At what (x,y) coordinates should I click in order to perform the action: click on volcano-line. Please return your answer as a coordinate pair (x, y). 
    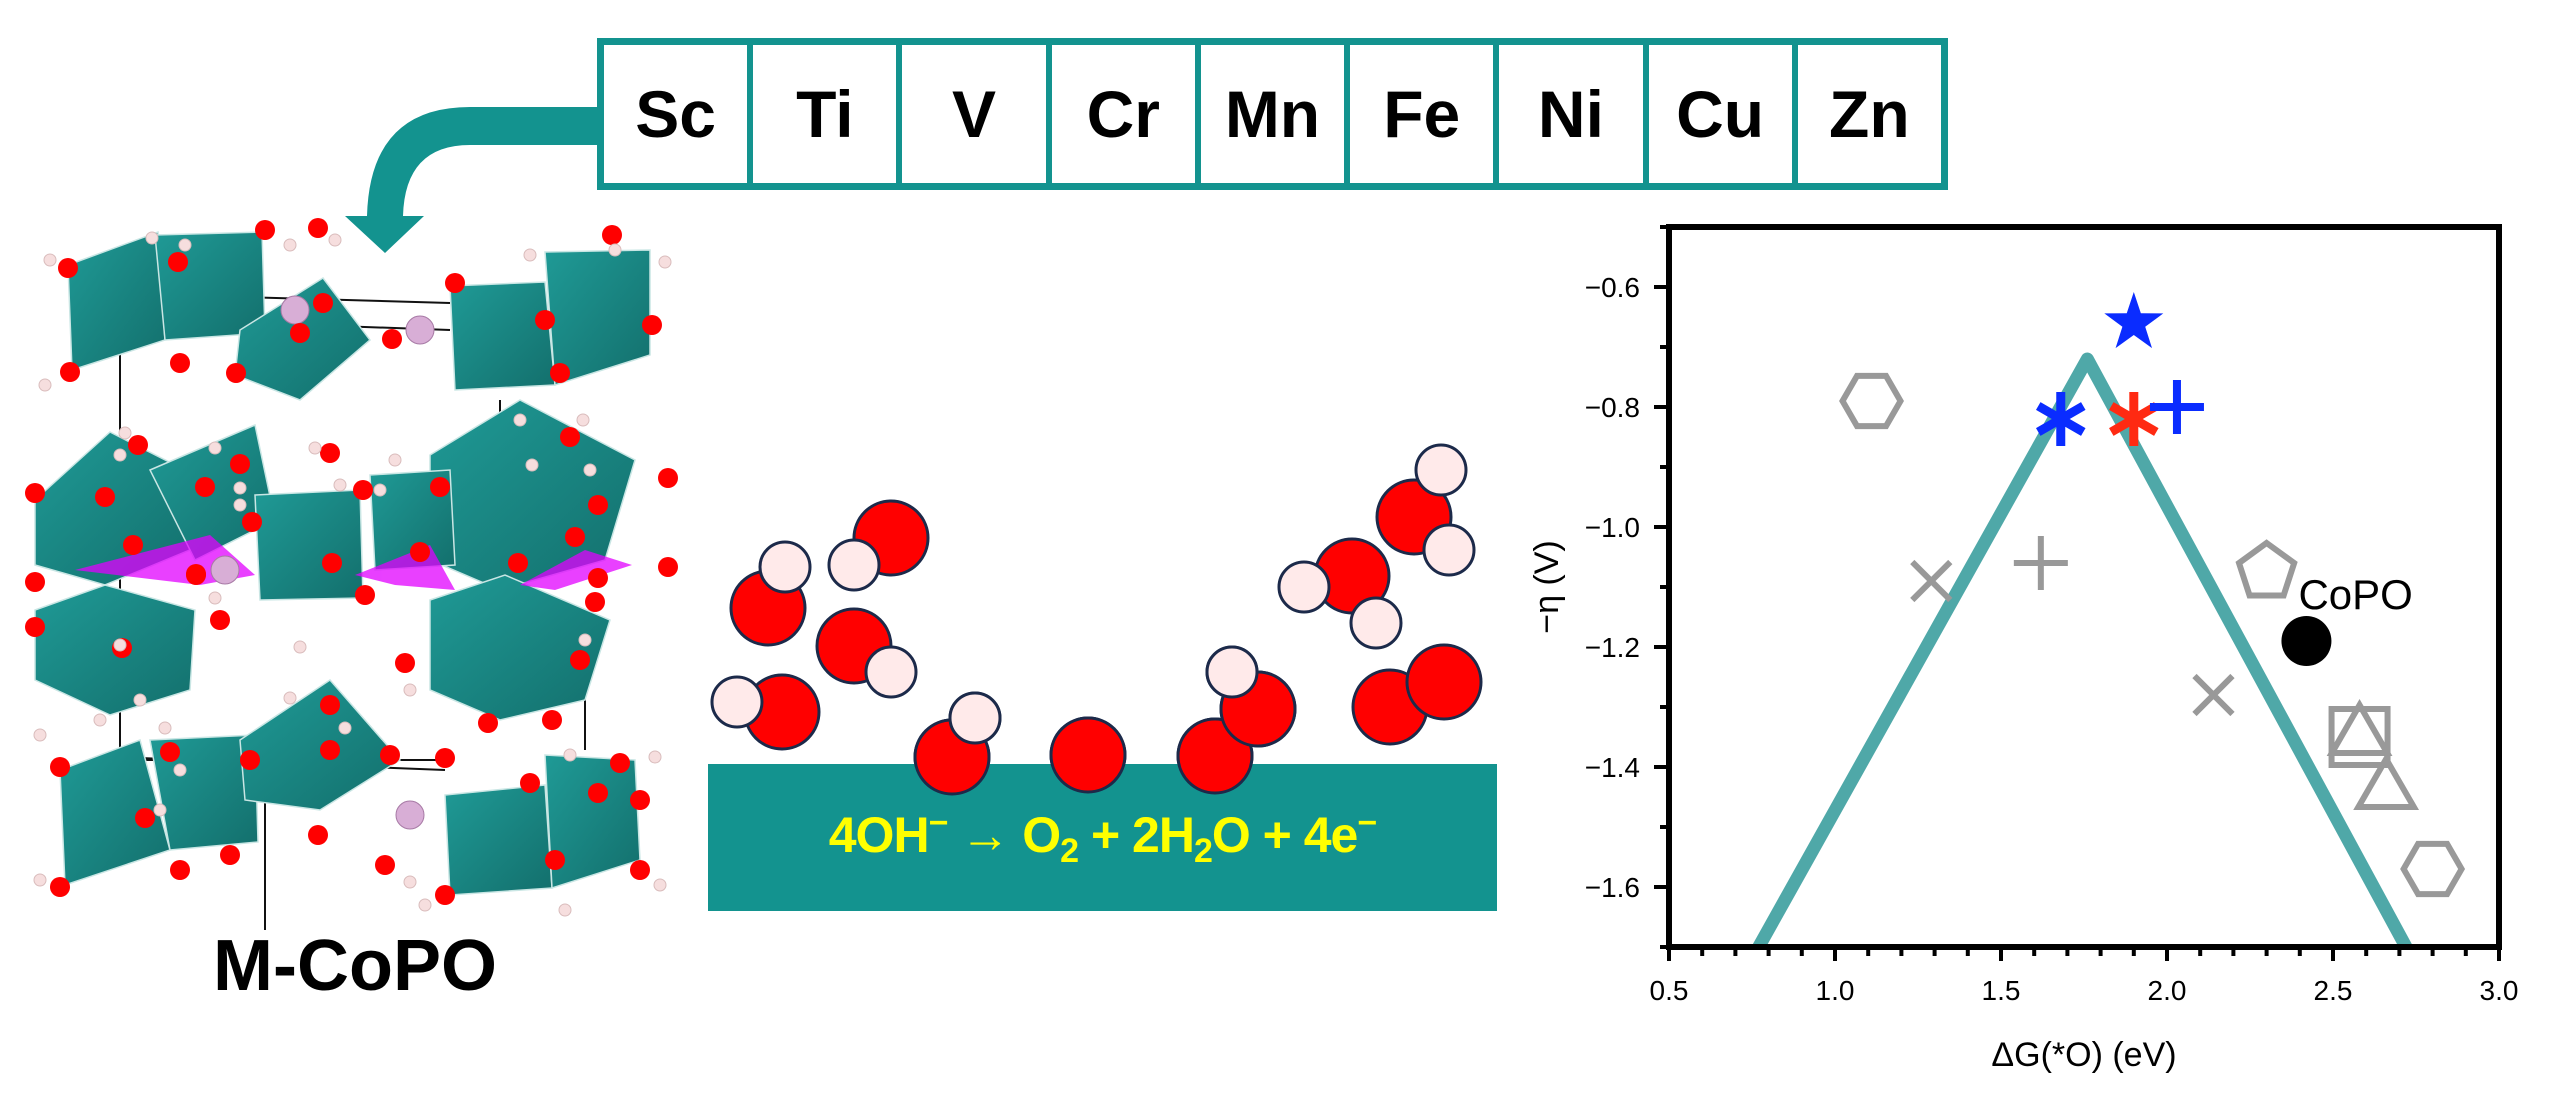
    Looking at the image, I should click on (2082, 649).